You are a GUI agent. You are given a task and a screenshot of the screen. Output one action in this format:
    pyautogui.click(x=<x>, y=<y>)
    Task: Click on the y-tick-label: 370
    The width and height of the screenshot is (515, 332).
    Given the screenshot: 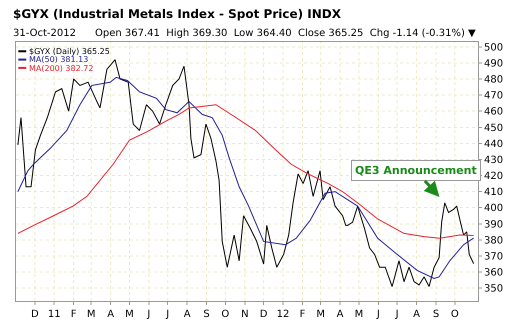 What is the action you would take?
    pyautogui.click(x=494, y=256)
    